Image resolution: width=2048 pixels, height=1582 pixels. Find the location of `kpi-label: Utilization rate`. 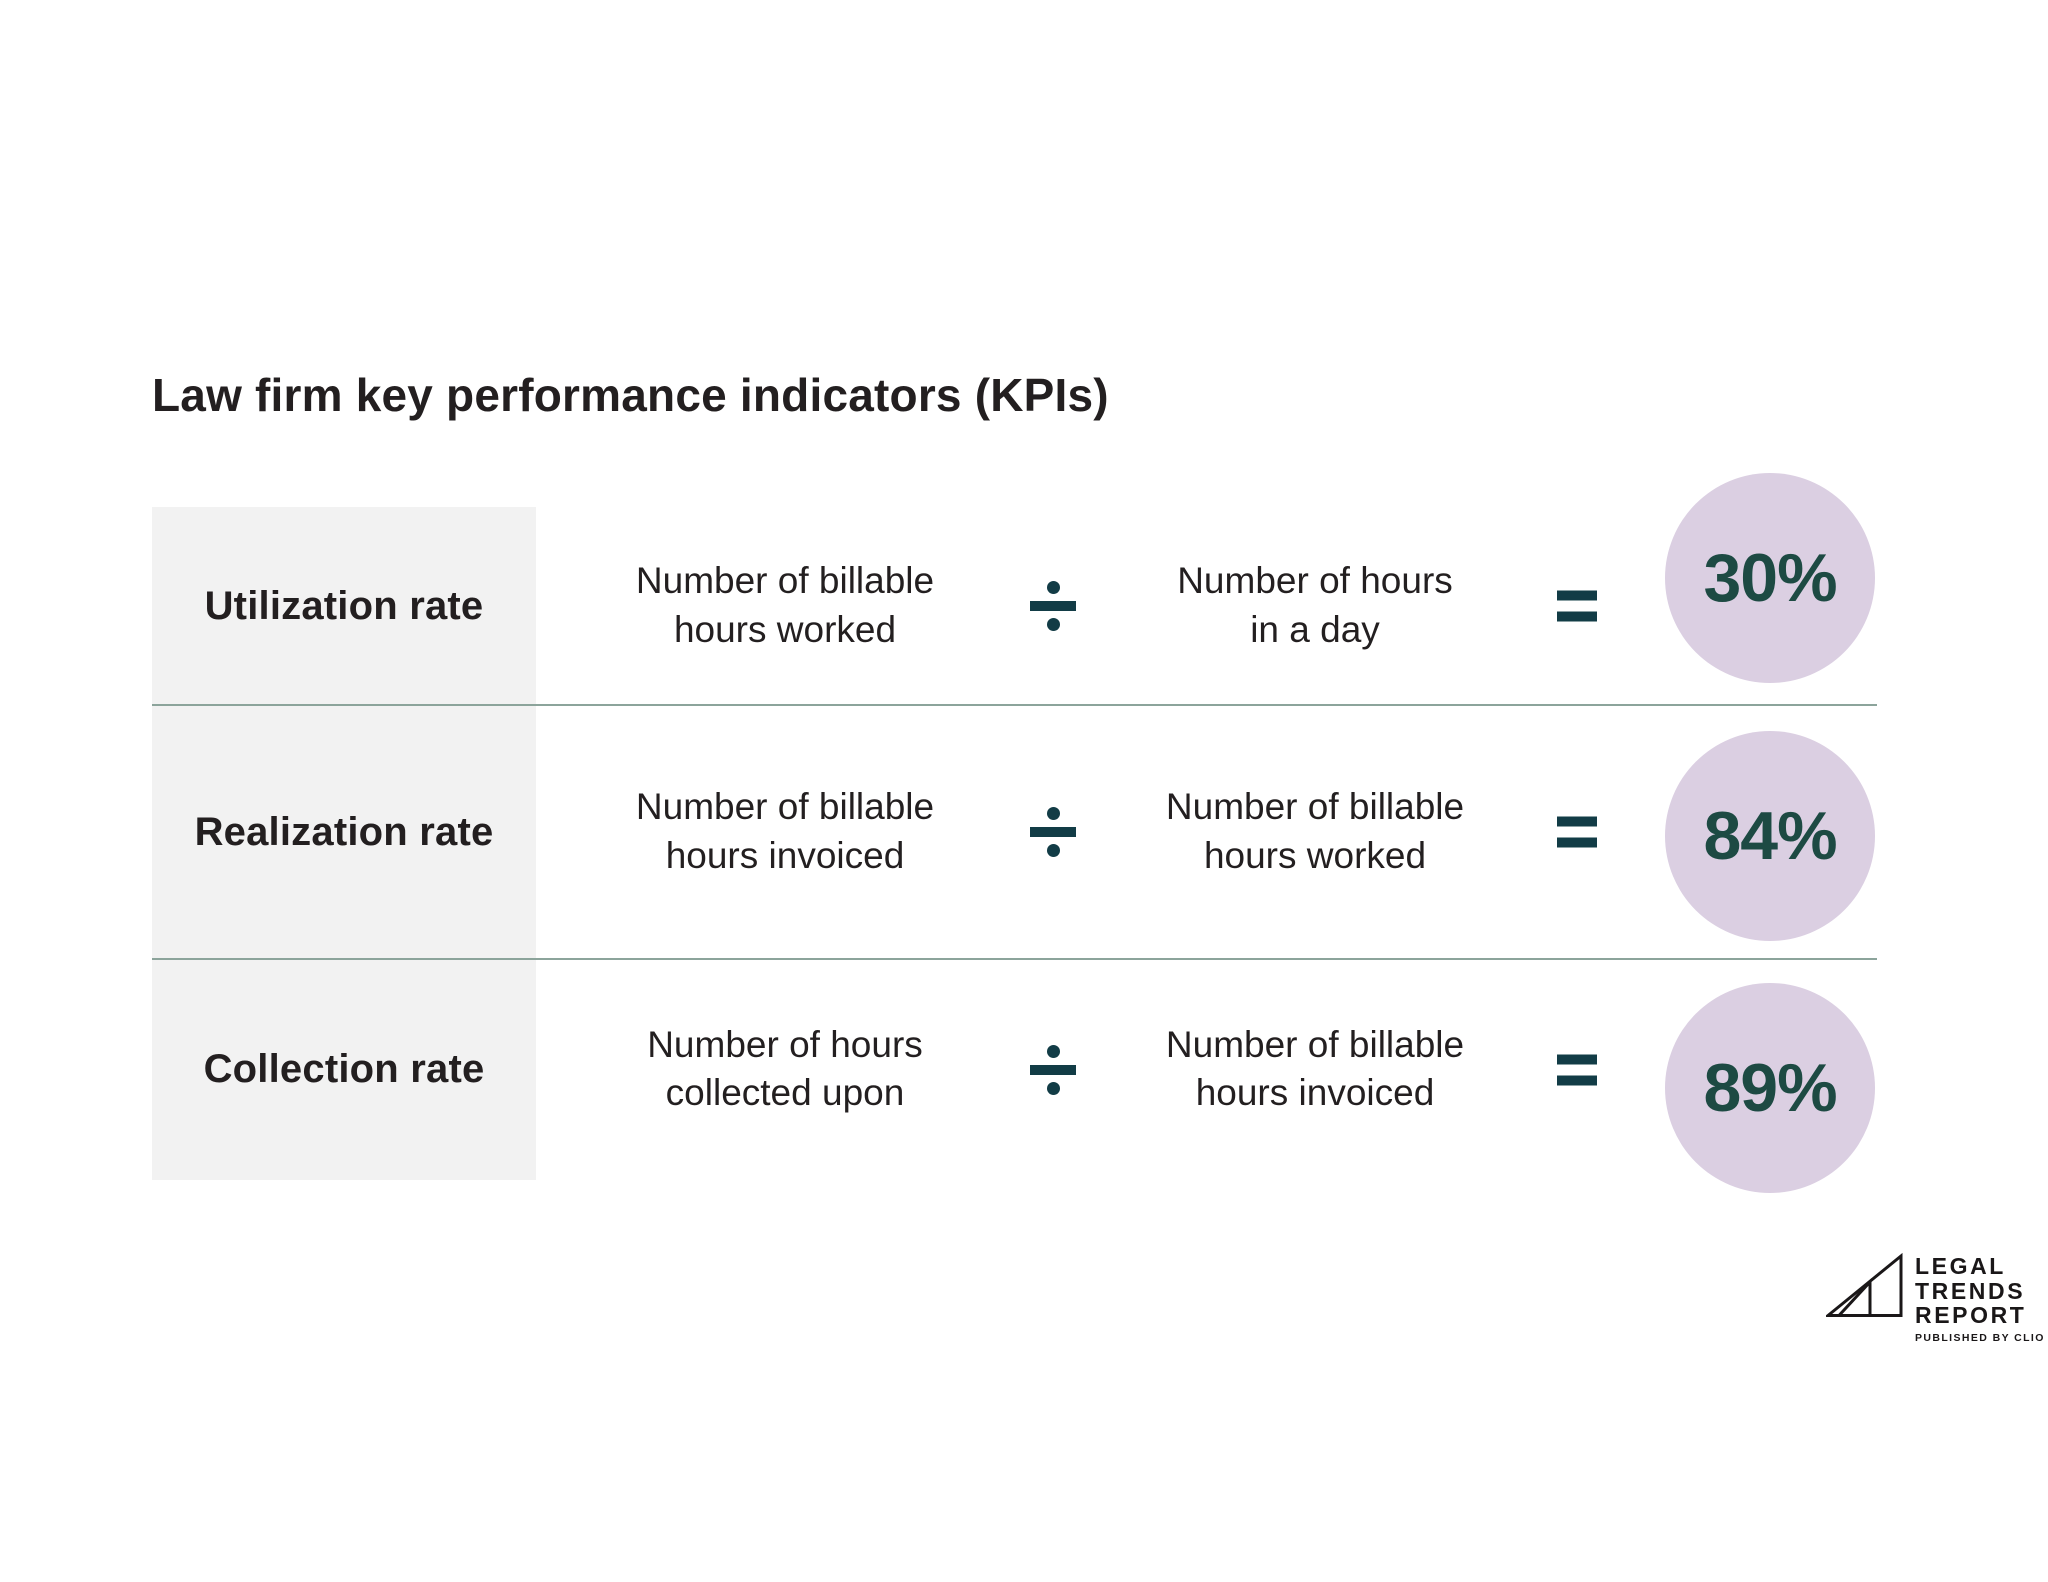

kpi-label: Utilization rate is located at coordinates (344, 605).